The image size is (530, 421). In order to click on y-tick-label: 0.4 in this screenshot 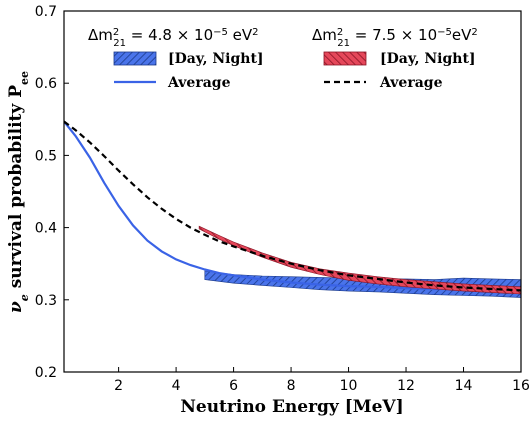, I will do `click(46, 229)`.